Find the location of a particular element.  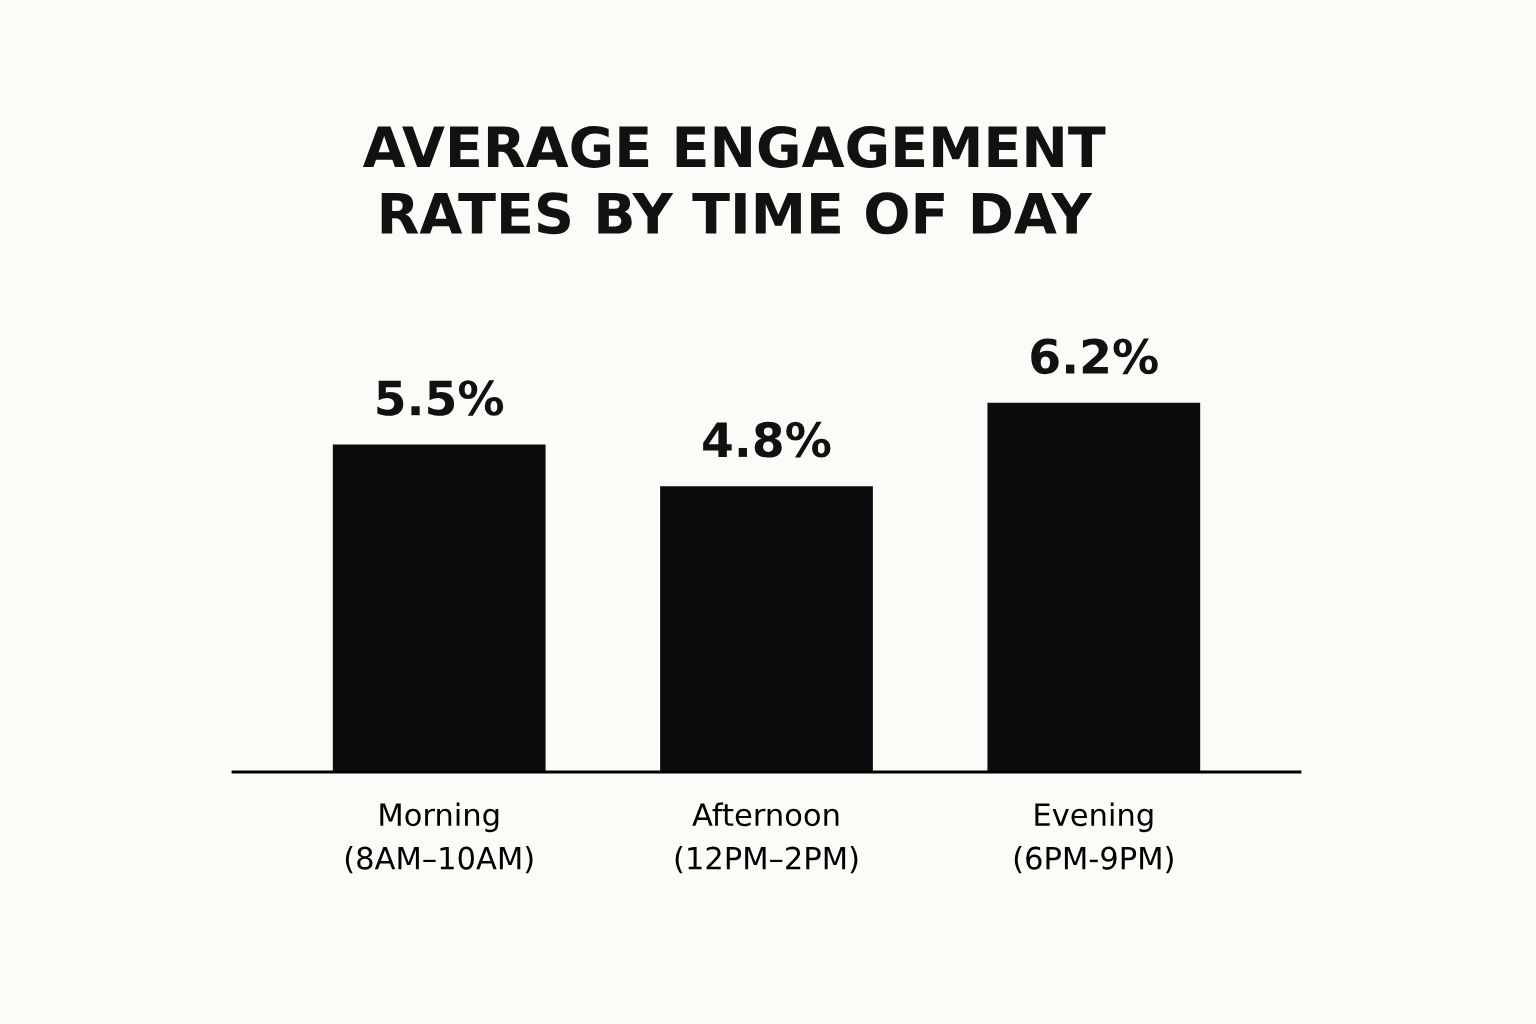

x-tick-label: Morning (8AM–10AM) is located at coordinates (439, 838).